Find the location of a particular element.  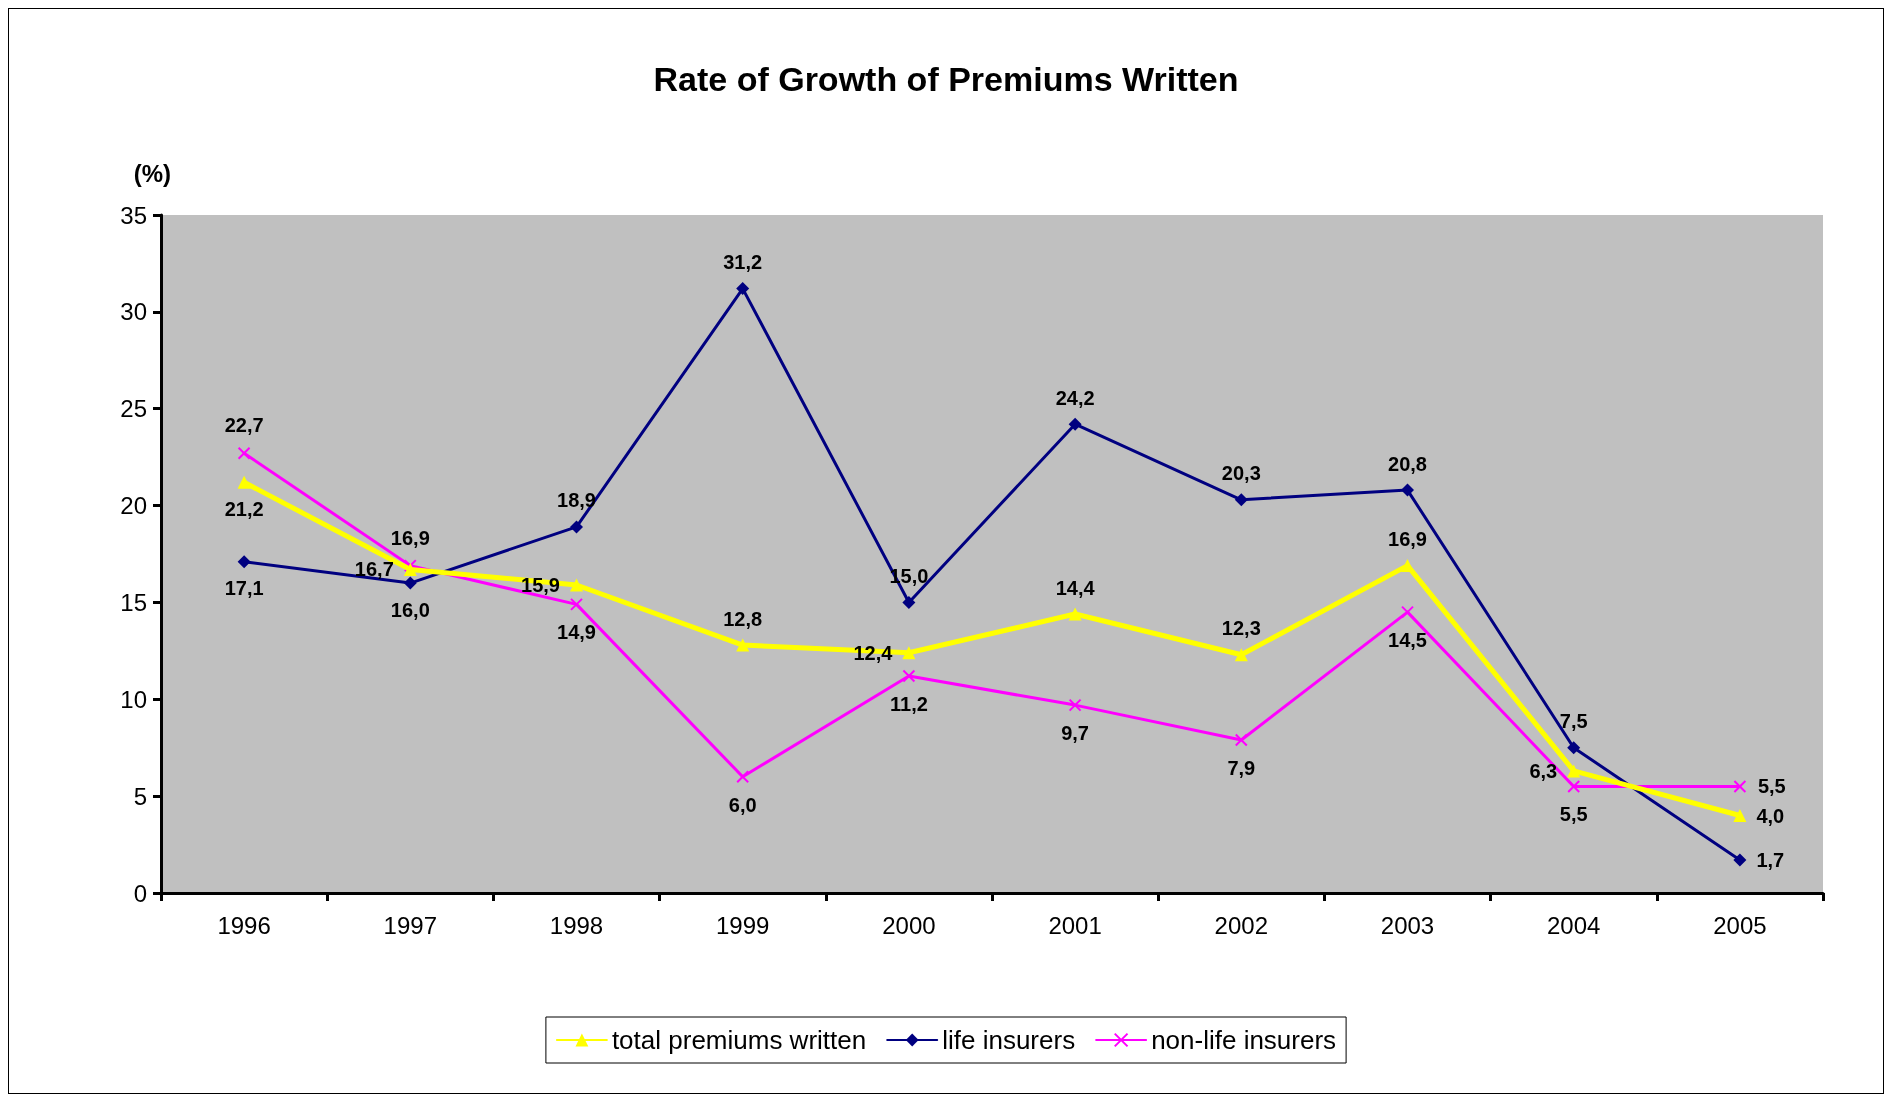

x-tick-label: 1996 is located at coordinates (244, 925).